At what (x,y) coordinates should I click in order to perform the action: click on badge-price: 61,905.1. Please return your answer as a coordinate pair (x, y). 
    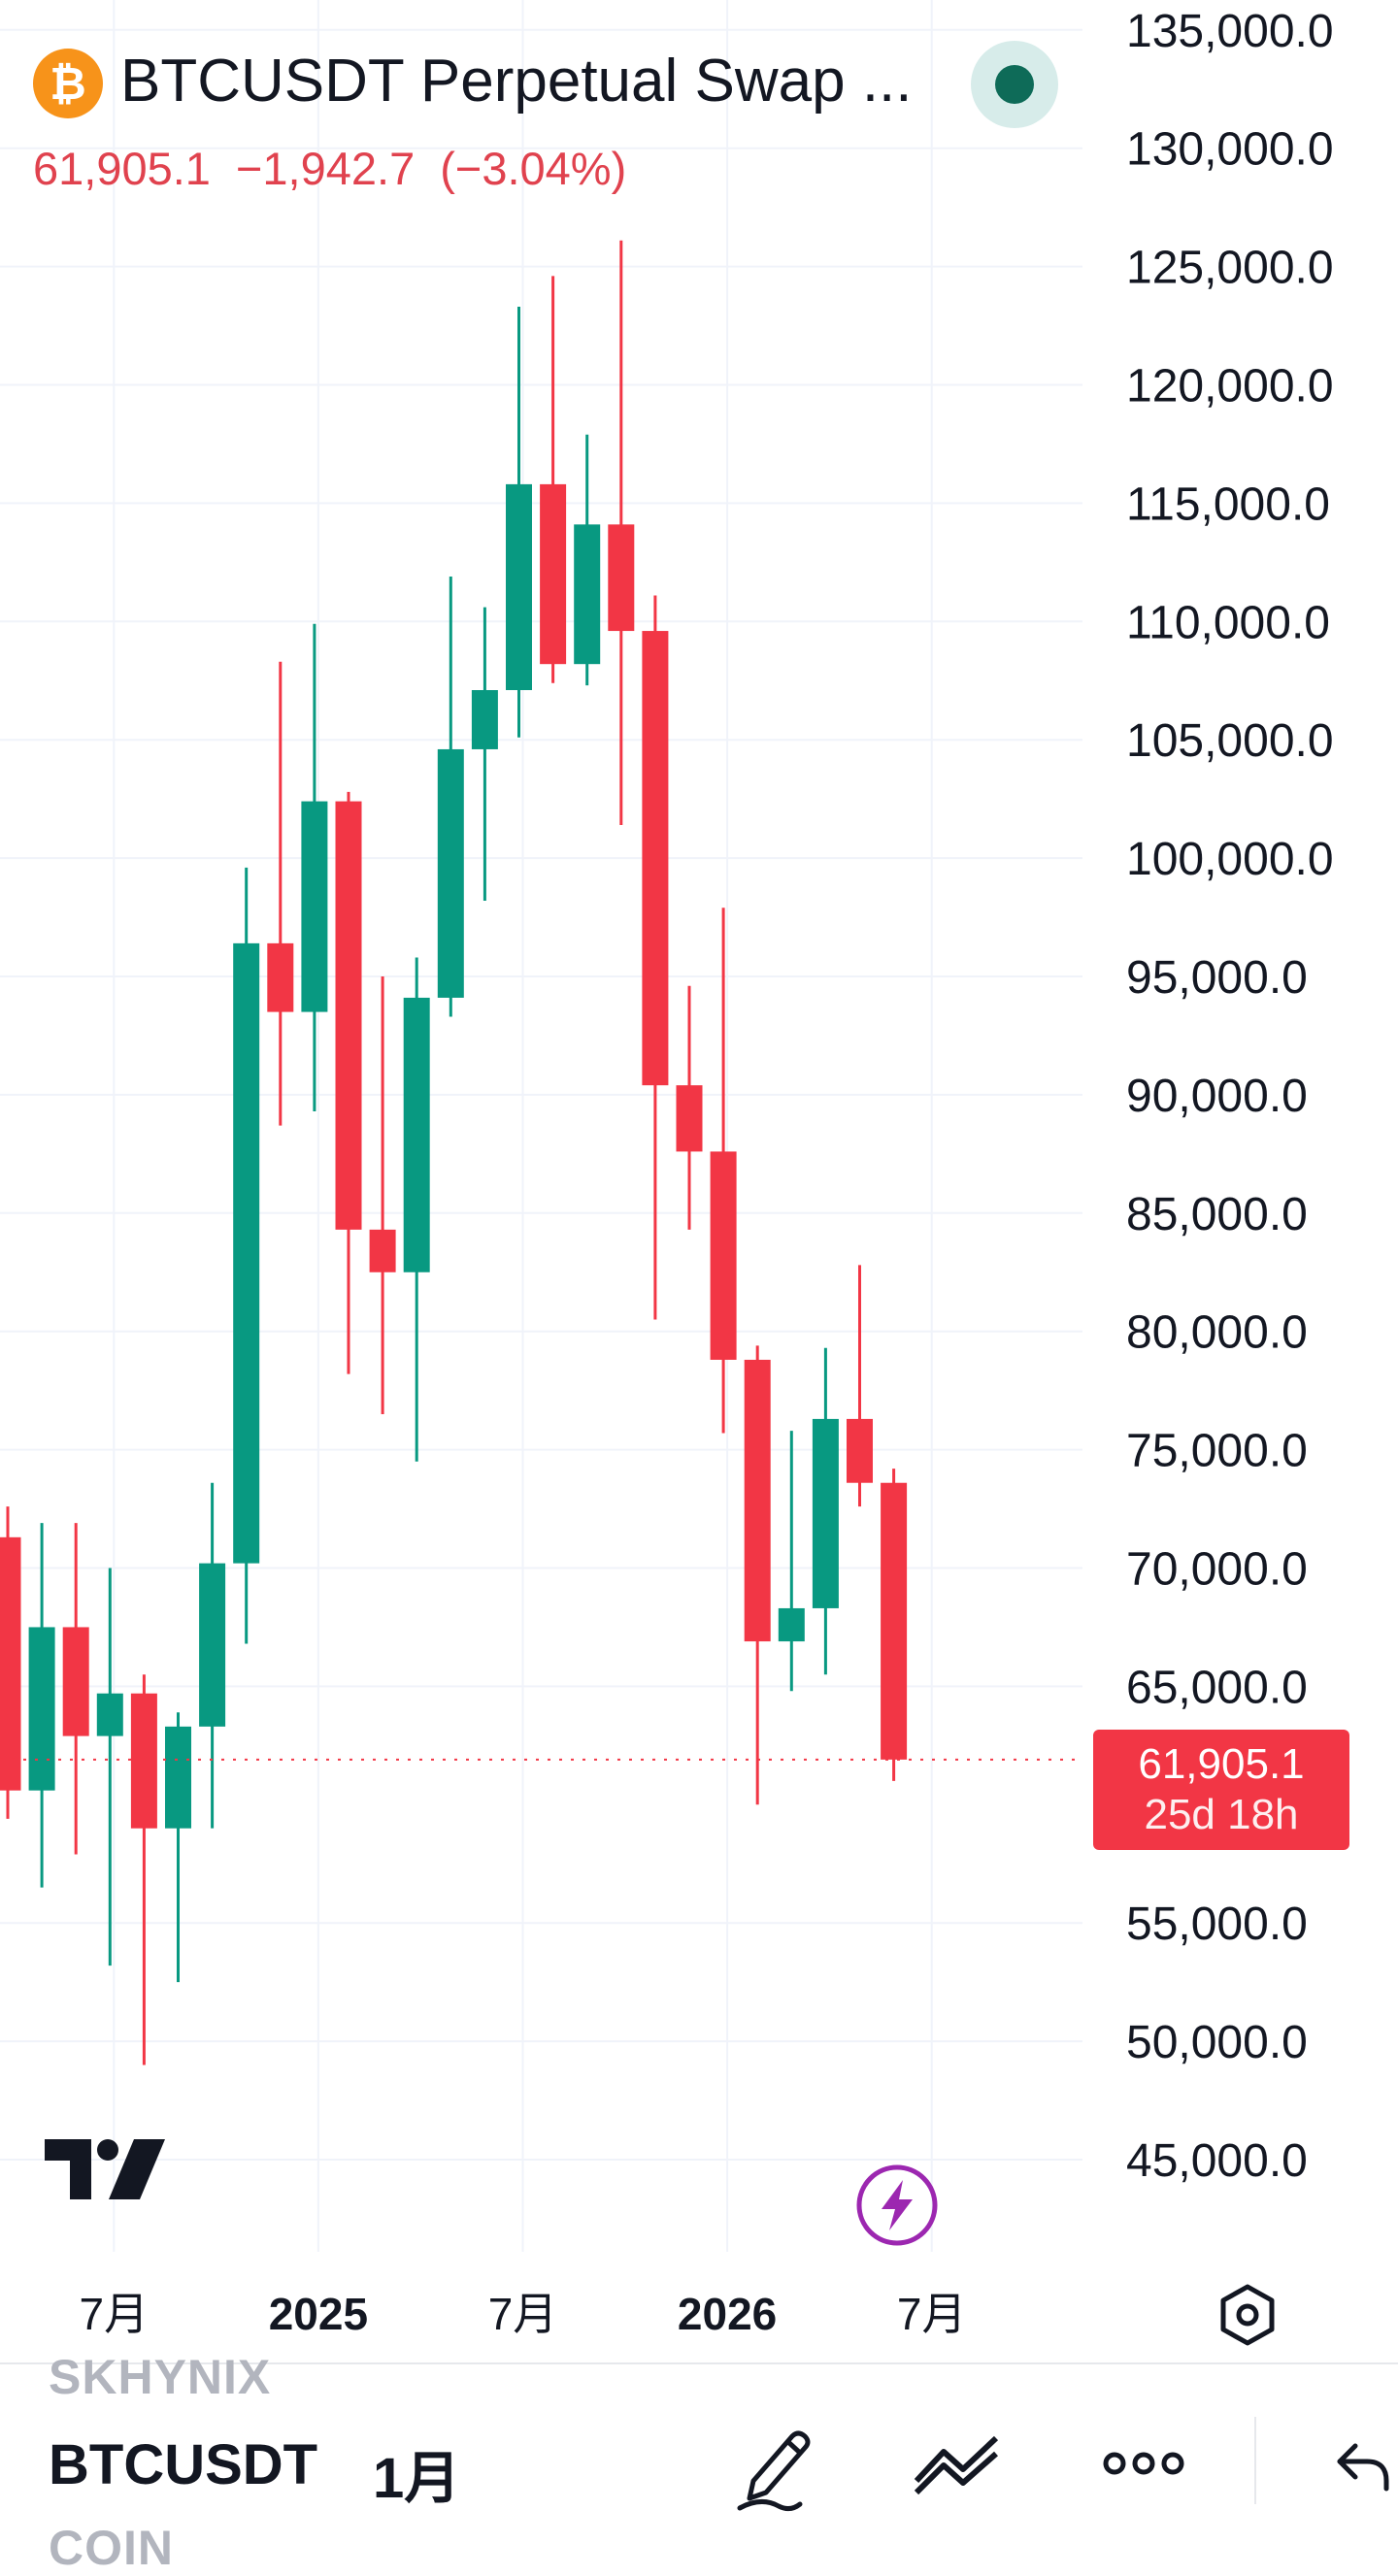
    Looking at the image, I should click on (1221, 1764).